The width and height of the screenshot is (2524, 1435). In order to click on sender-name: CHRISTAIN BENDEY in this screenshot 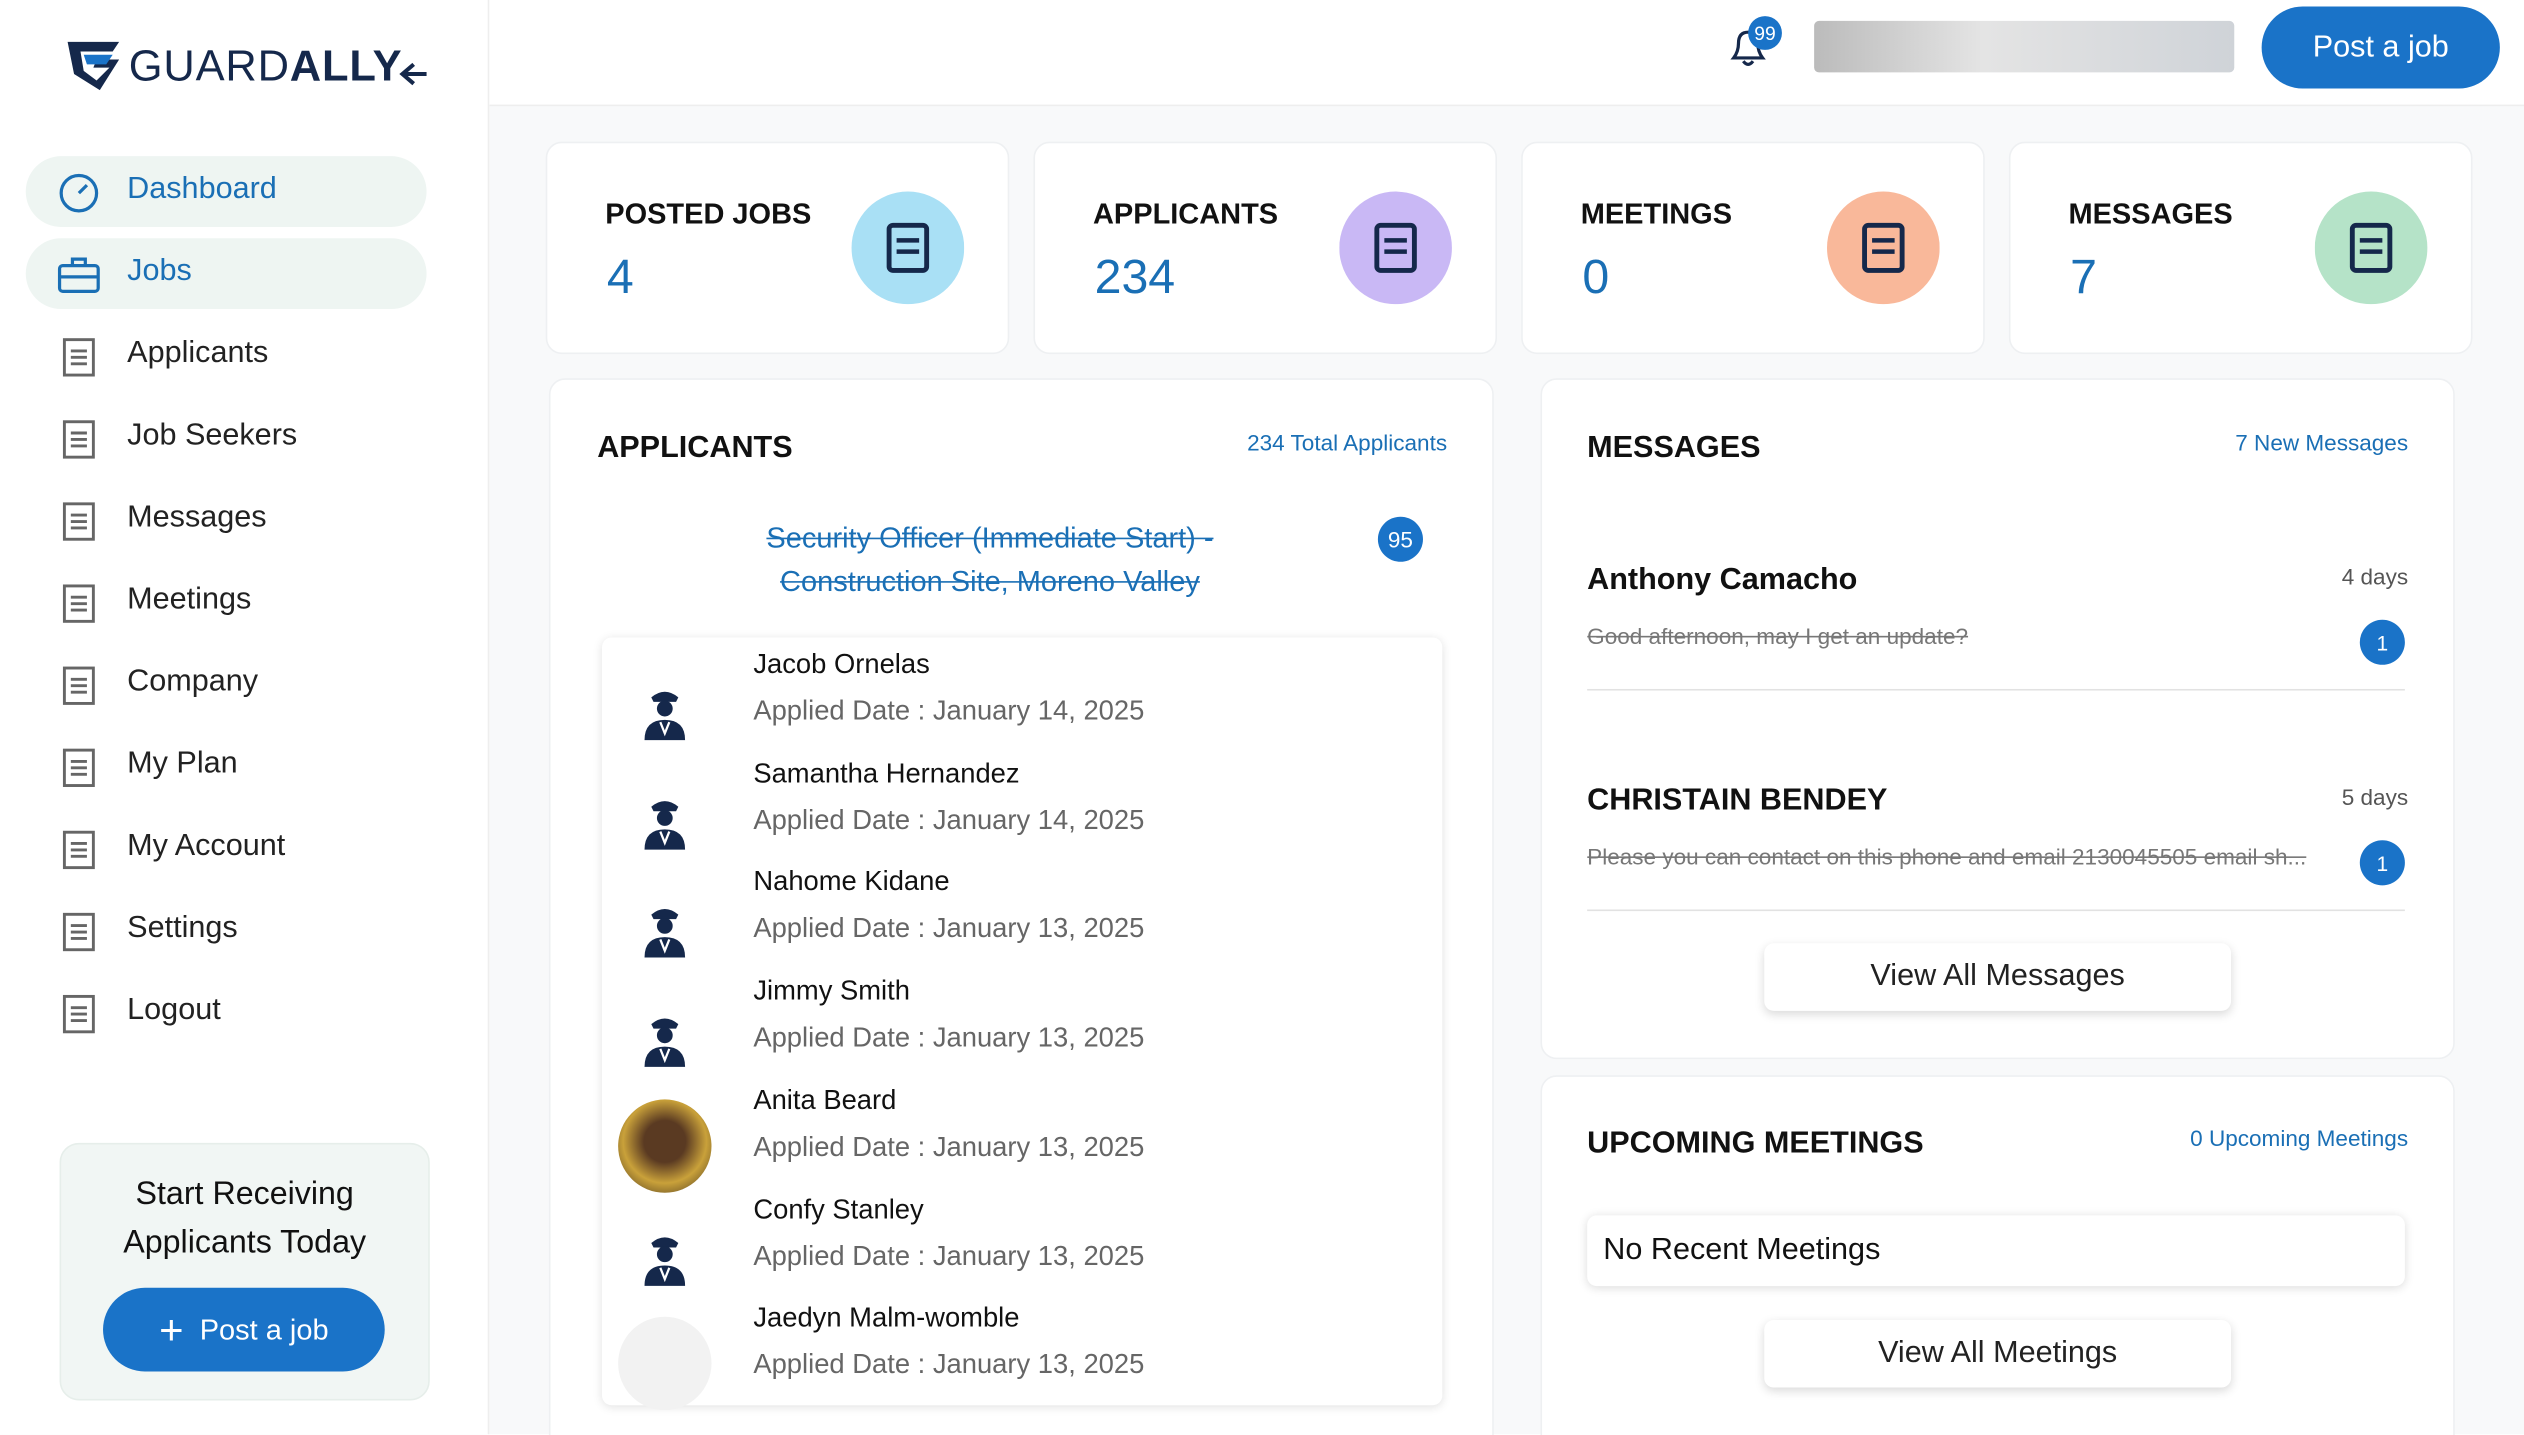, I will do `click(1737, 800)`.